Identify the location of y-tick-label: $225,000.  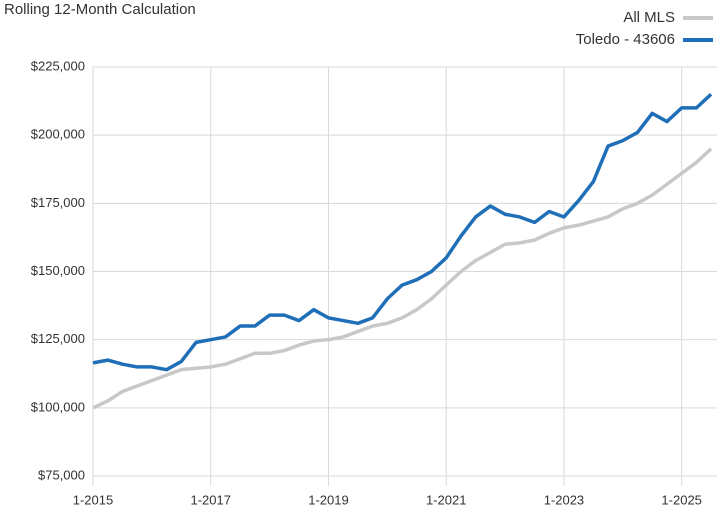
(58, 65).